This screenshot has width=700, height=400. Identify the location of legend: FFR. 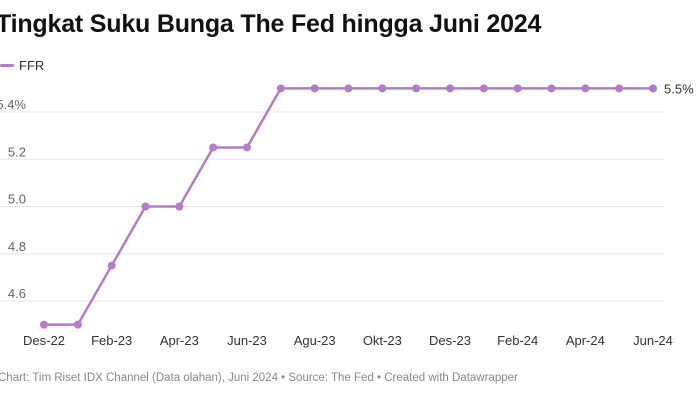
(22, 65).